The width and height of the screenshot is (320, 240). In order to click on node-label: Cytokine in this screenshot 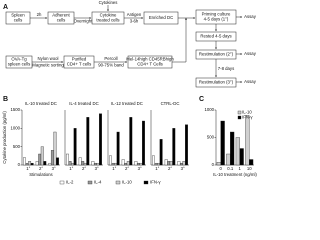, I will do `click(108, 15)`.